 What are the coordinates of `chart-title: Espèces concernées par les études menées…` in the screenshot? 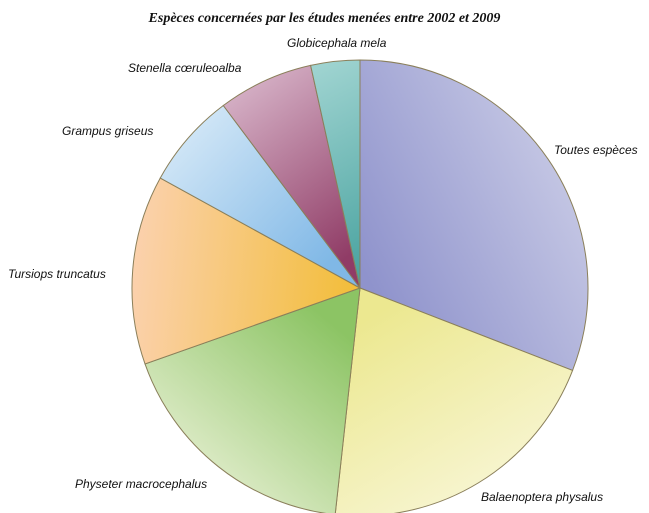 It's located at (324, 18).